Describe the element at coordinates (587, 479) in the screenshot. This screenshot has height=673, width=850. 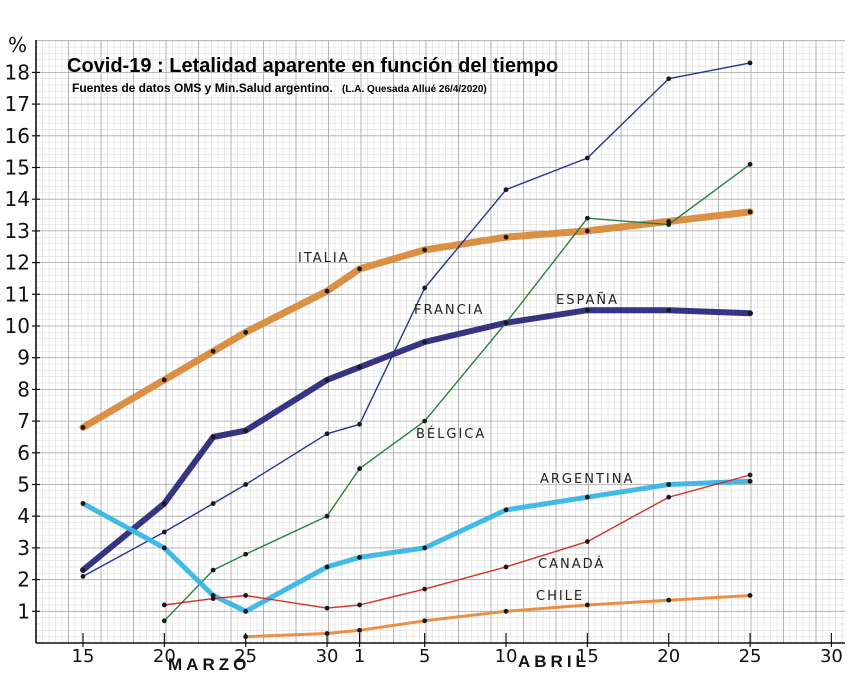
I see `series-label-argentina: ARGENTINA` at that location.